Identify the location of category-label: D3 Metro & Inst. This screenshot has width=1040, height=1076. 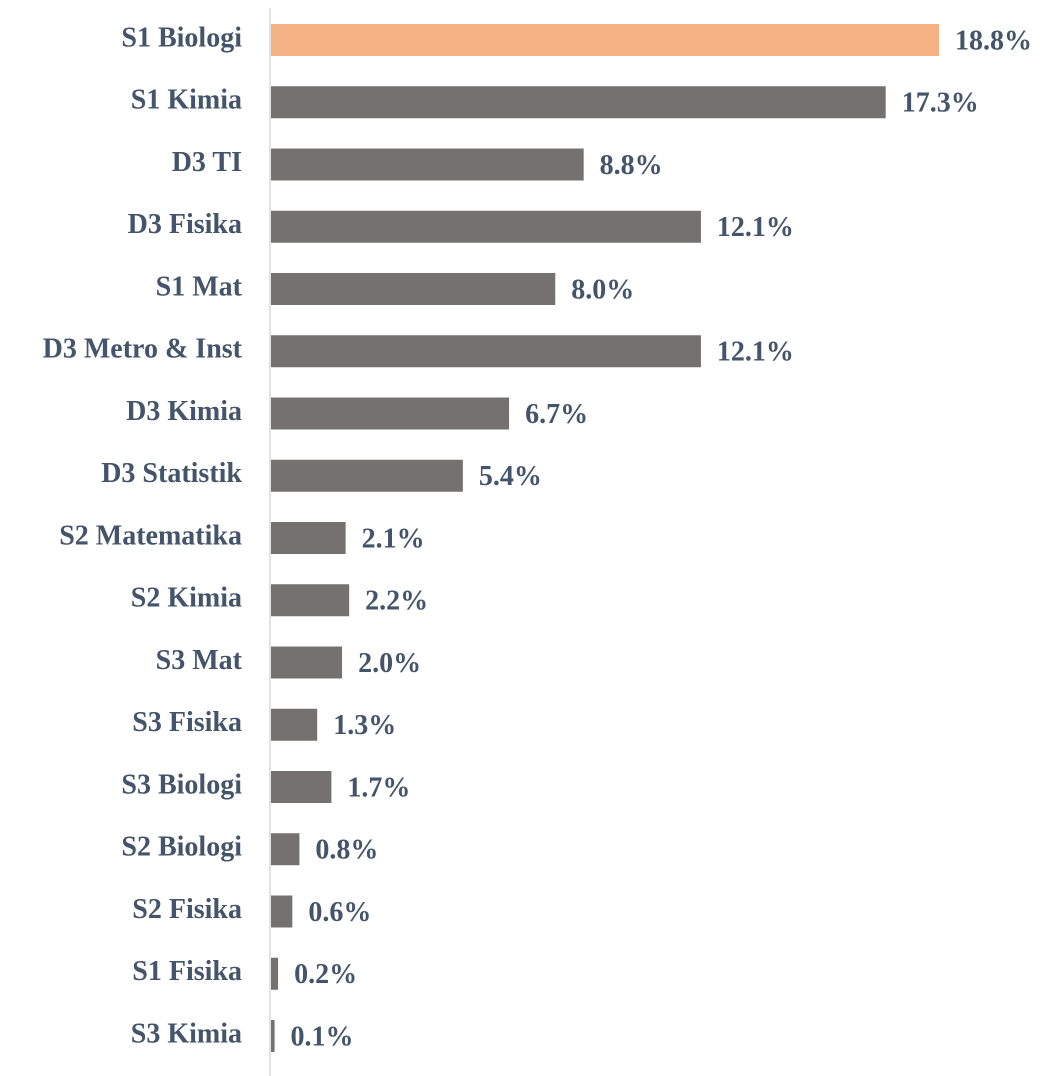
(143, 349).